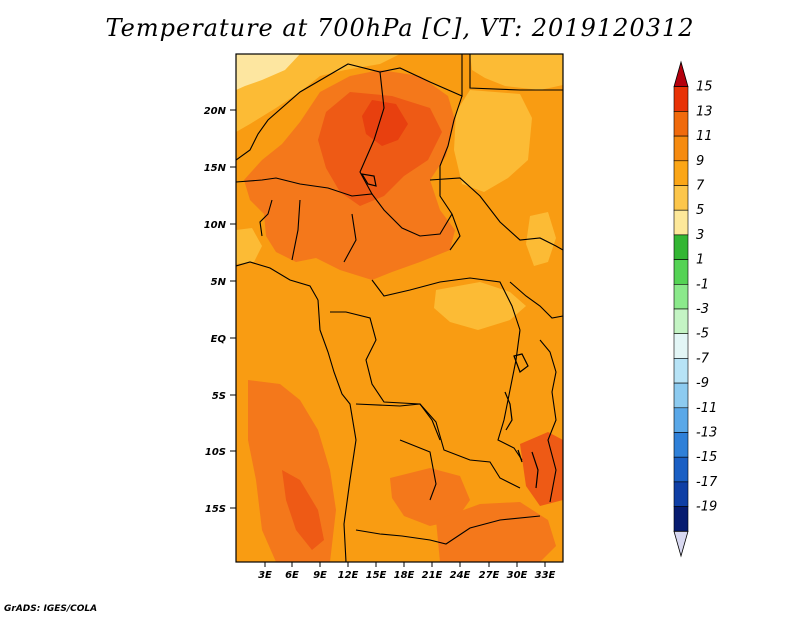 The image size is (800, 618). What do you see at coordinates (404, 575) in the screenshot?
I see `lon-label: 18E` at bounding box center [404, 575].